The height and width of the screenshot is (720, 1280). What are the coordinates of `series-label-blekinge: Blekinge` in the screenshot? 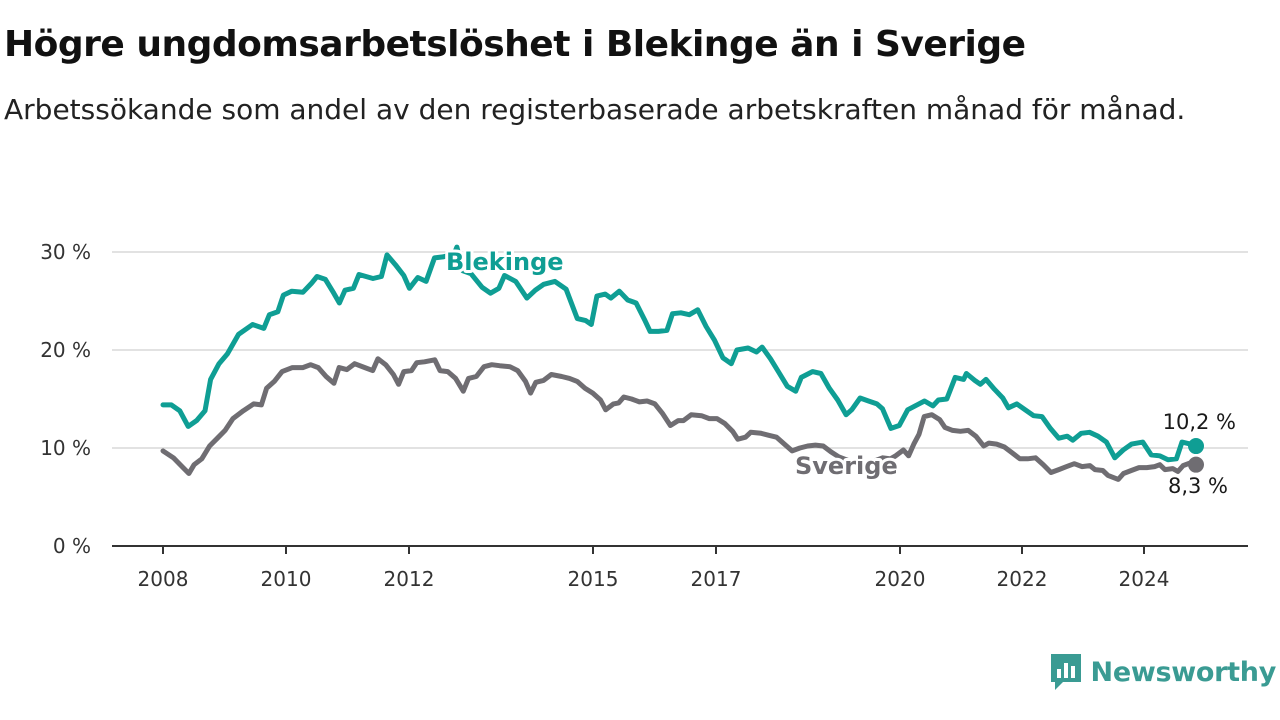 It's located at (505, 262).